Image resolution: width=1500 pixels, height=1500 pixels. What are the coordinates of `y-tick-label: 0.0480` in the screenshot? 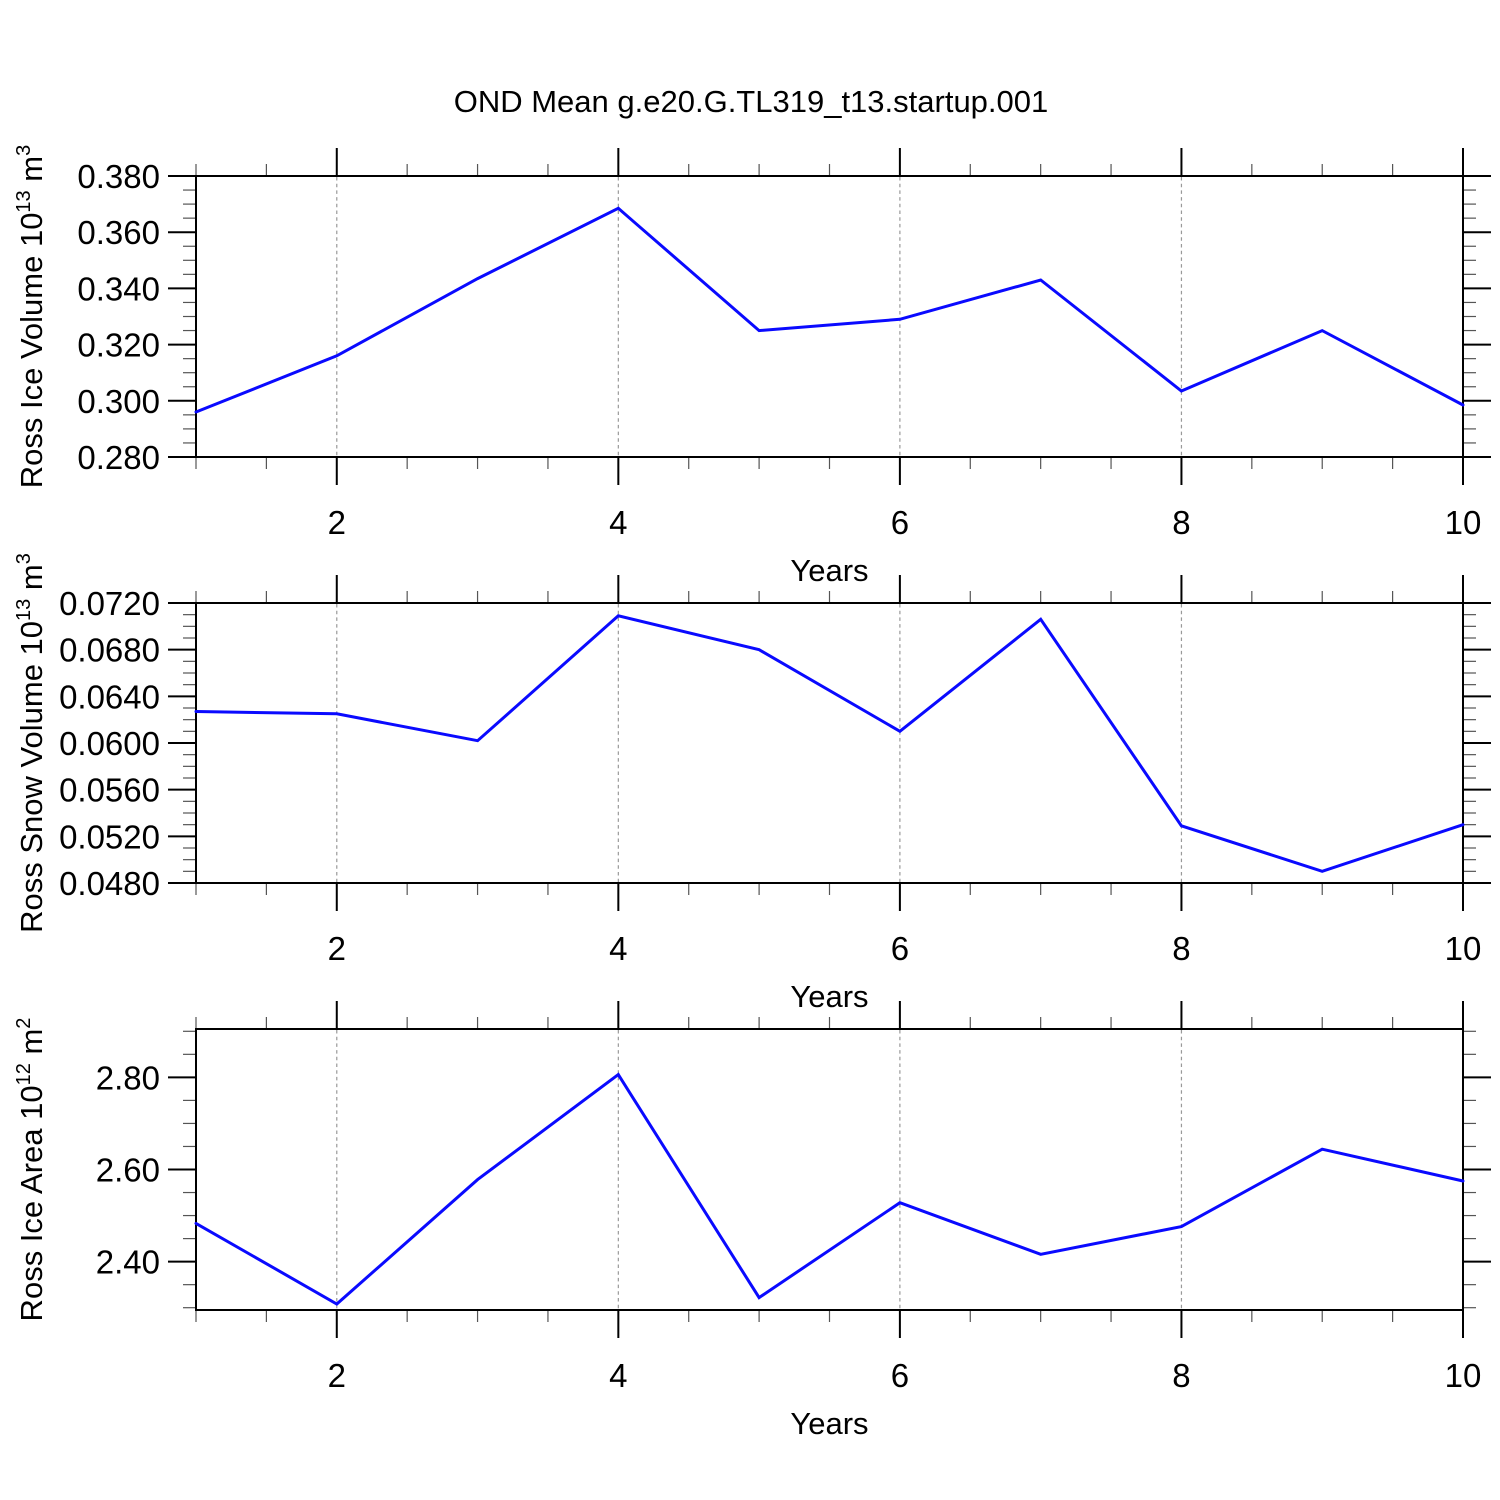 It's located at (109, 883).